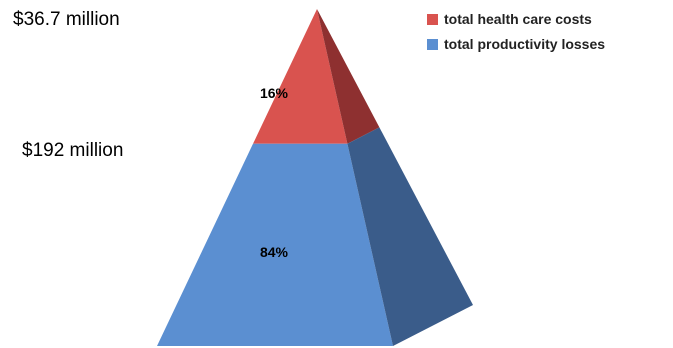 The width and height of the screenshot is (673, 348). What do you see at coordinates (432, 44) in the screenshot?
I see `legend-swatch-productivity-losses` at bounding box center [432, 44].